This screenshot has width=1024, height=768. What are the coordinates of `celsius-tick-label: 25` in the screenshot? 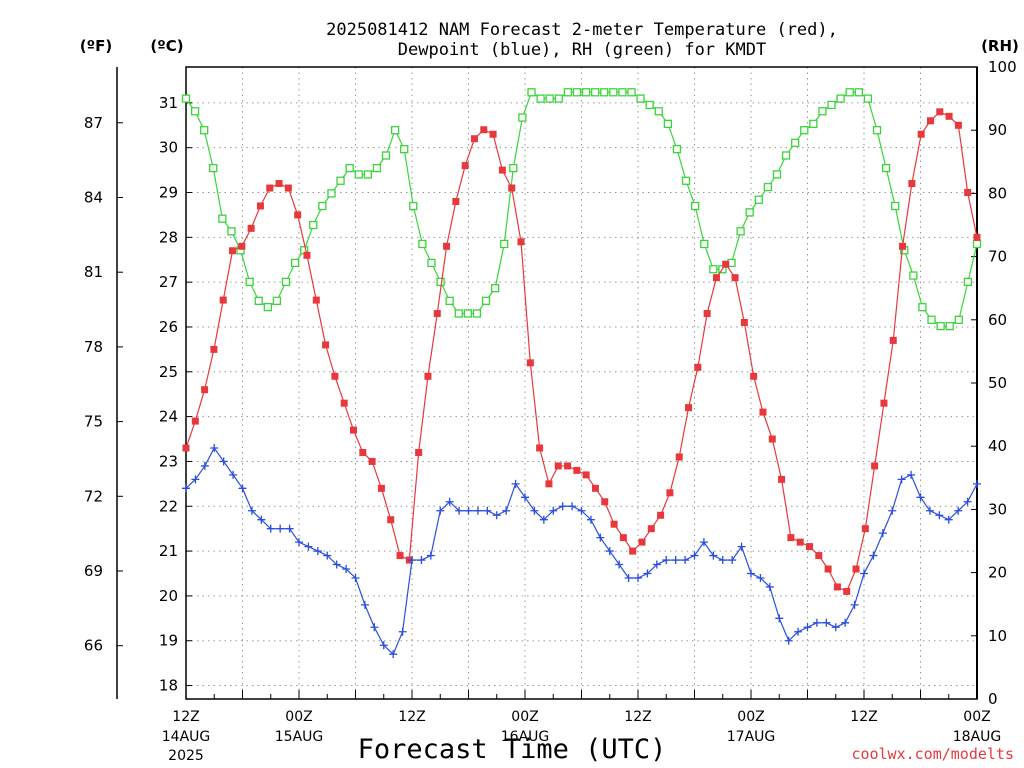 It's located at (168, 372).